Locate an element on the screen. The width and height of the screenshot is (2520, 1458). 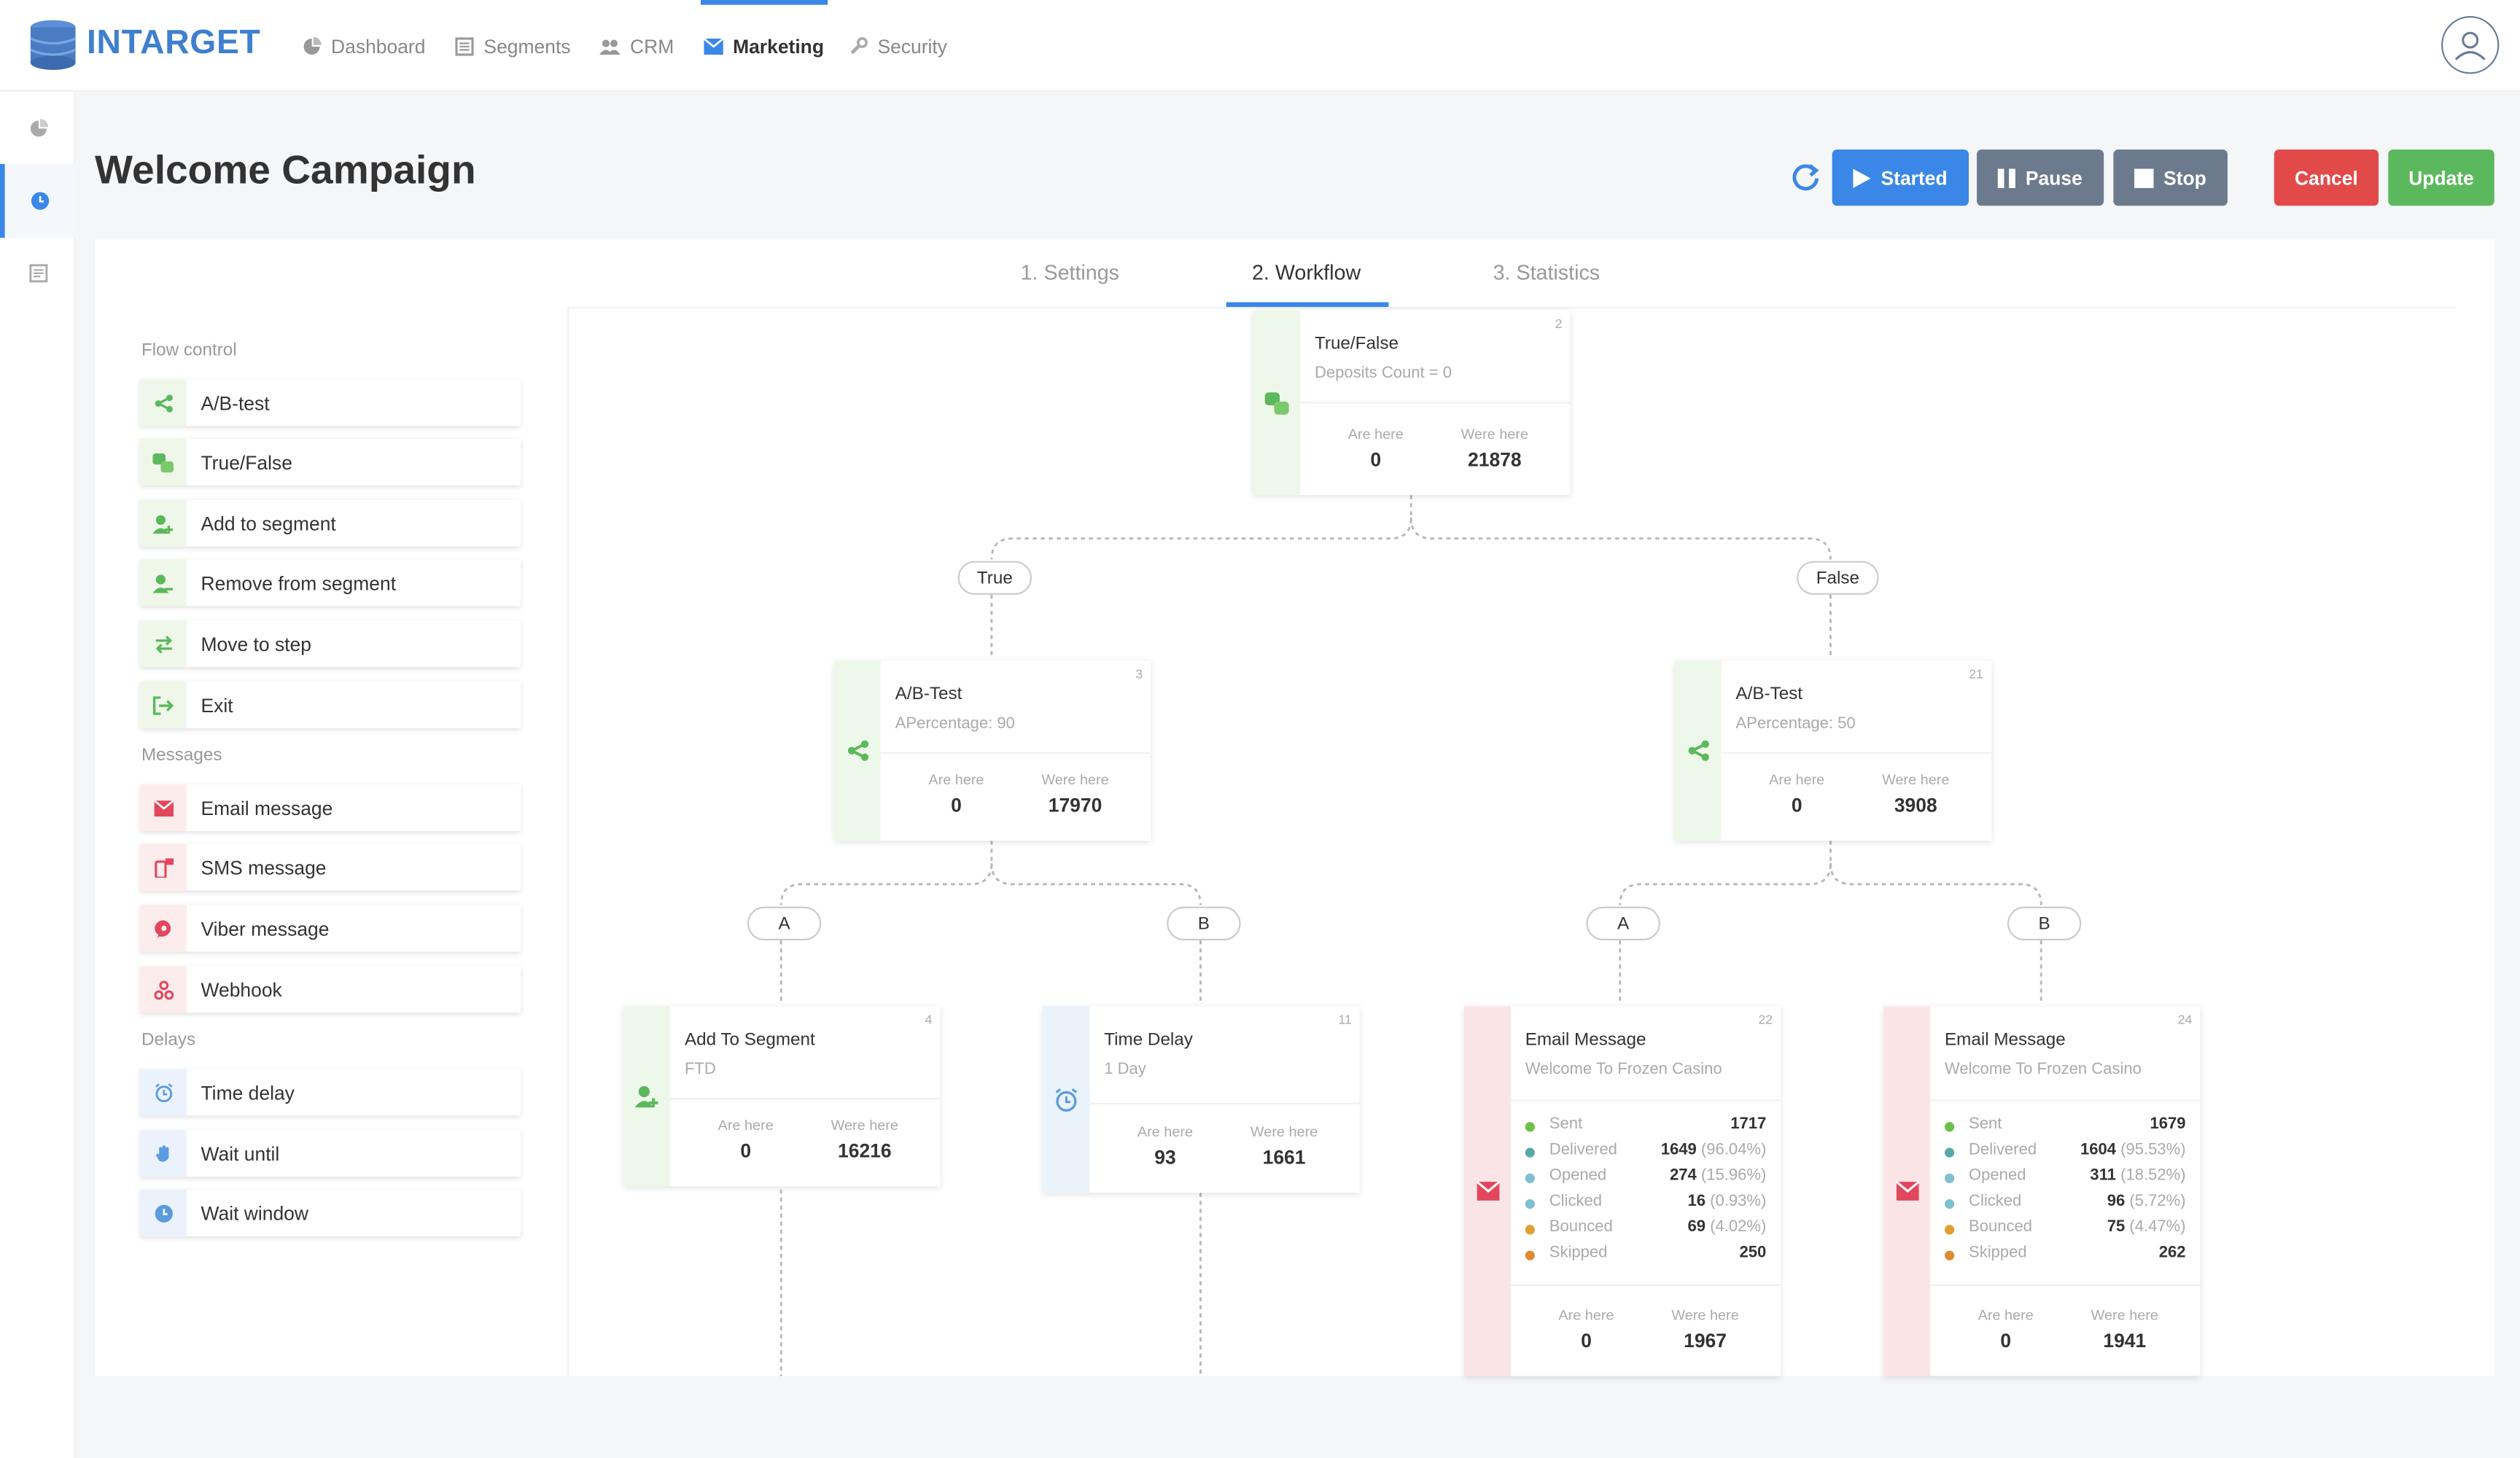
nav-item-marketing: Marketing is located at coordinates (764, 46).